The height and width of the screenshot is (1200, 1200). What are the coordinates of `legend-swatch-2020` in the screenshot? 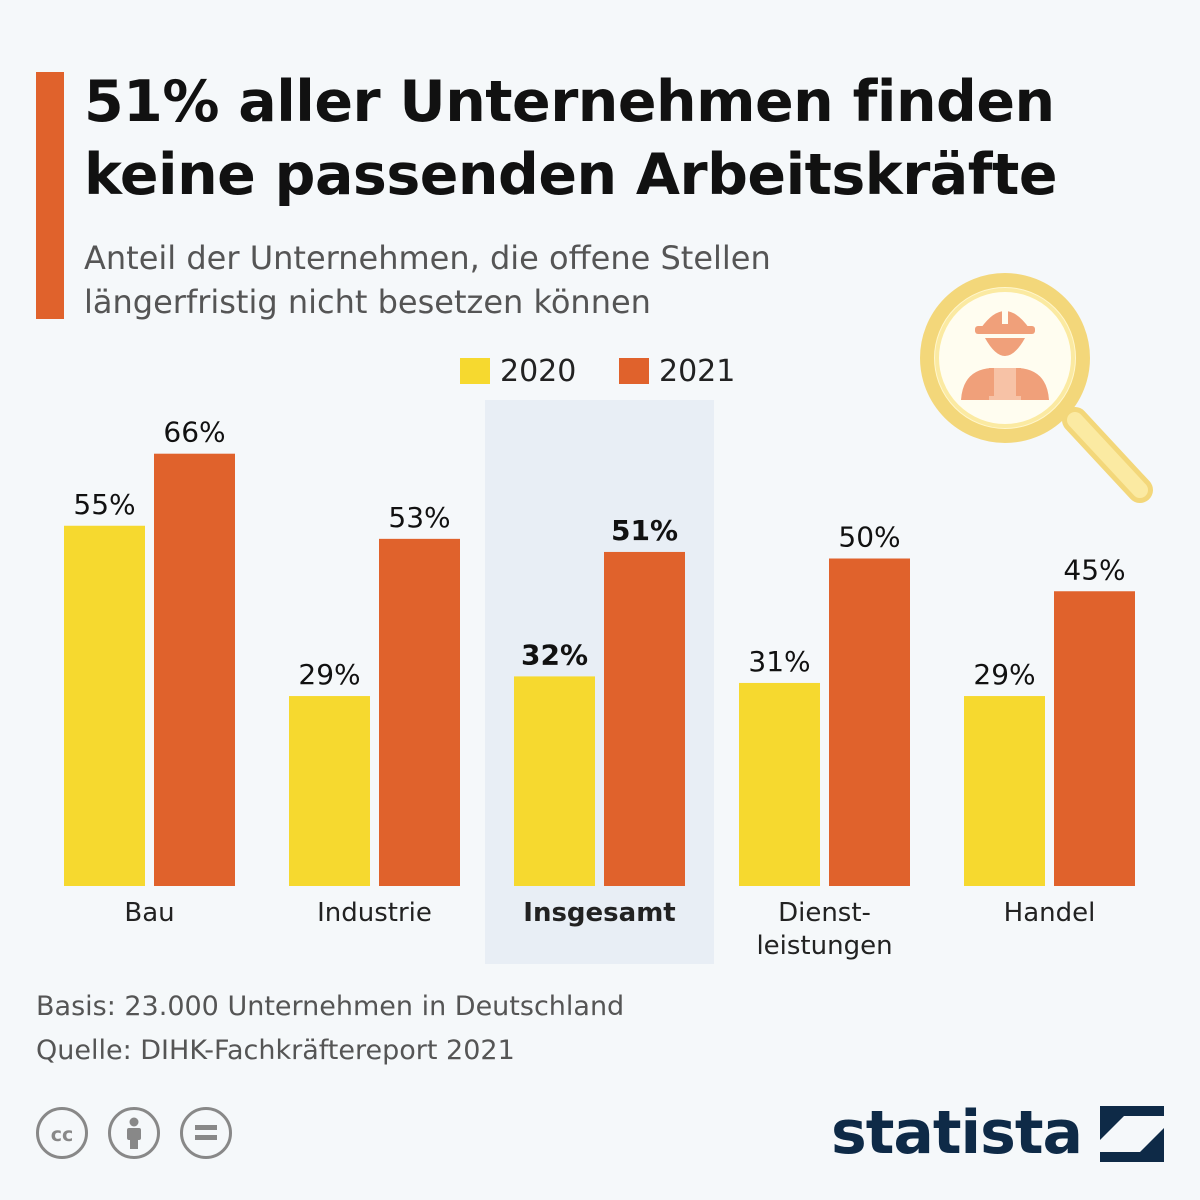 It's located at (475, 371).